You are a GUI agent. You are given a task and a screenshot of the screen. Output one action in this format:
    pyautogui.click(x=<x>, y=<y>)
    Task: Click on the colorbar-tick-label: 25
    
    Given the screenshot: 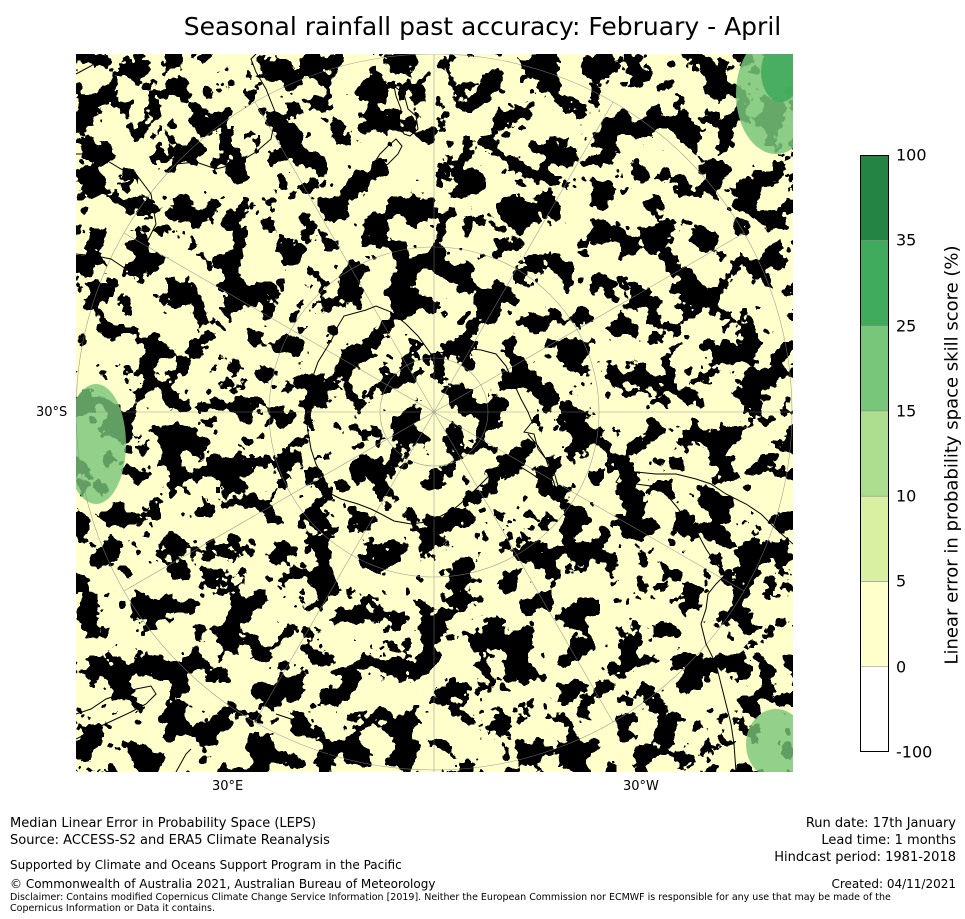 What is the action you would take?
    pyautogui.click(x=906, y=326)
    